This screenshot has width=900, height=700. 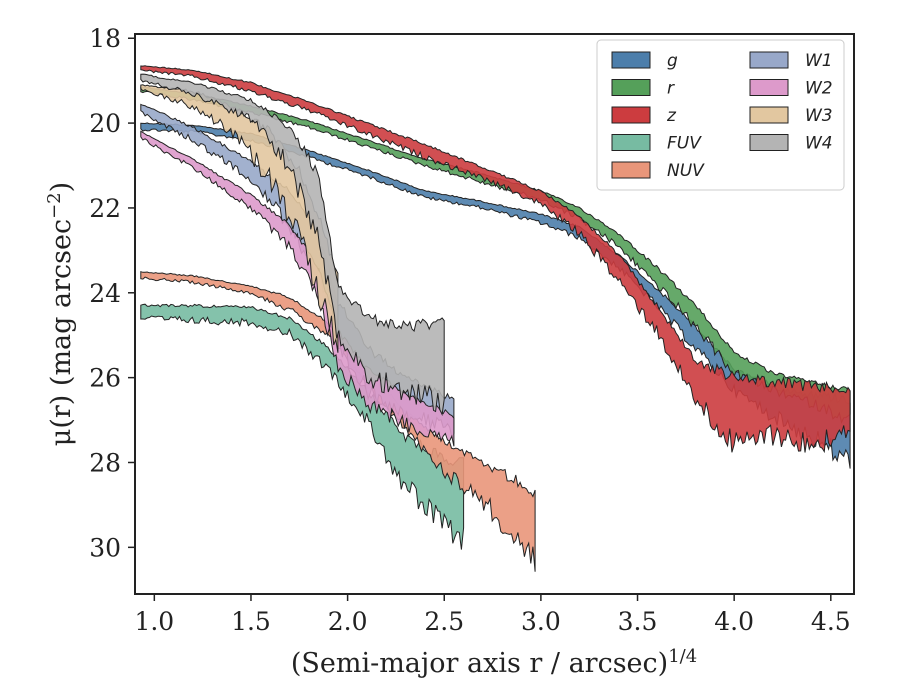 I want to click on legend-box, so click(x=720, y=115).